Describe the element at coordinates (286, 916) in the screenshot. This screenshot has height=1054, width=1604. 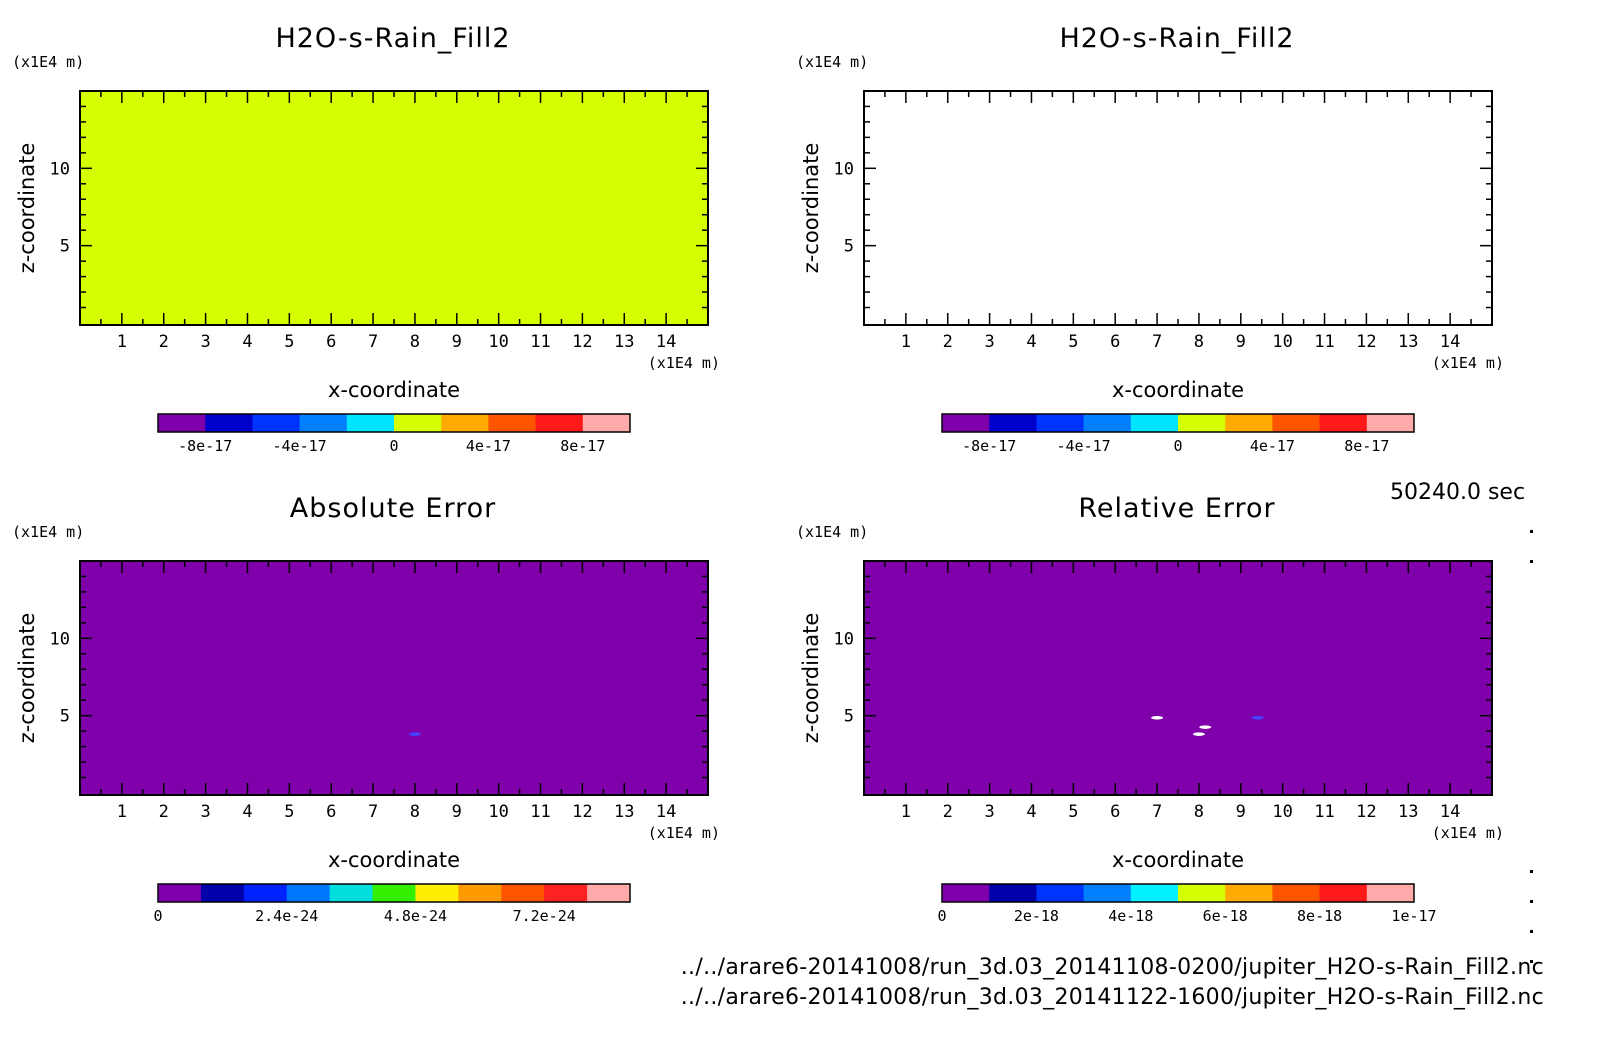
I see `colorbar-label: 2.4e-24` at that location.